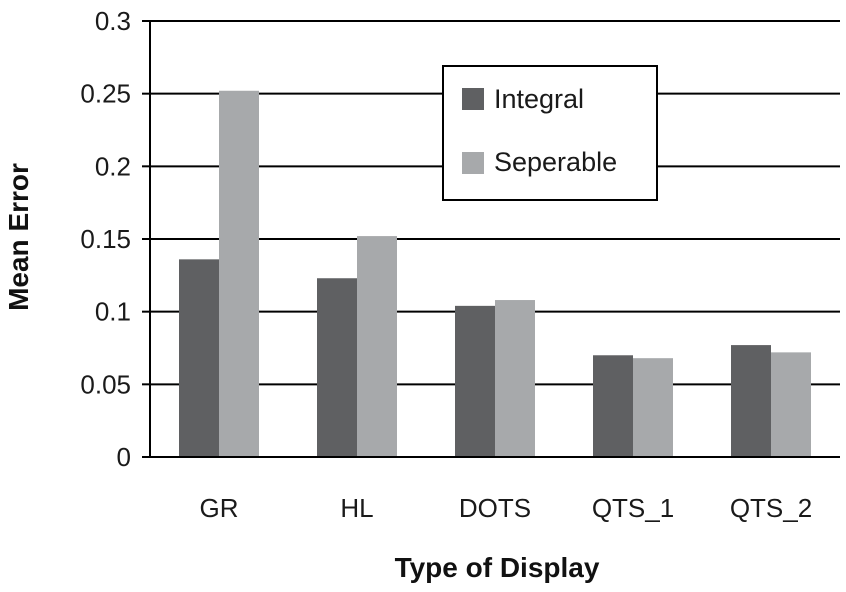  What do you see at coordinates (539, 99) in the screenshot?
I see `legend-label-integral: Integral` at bounding box center [539, 99].